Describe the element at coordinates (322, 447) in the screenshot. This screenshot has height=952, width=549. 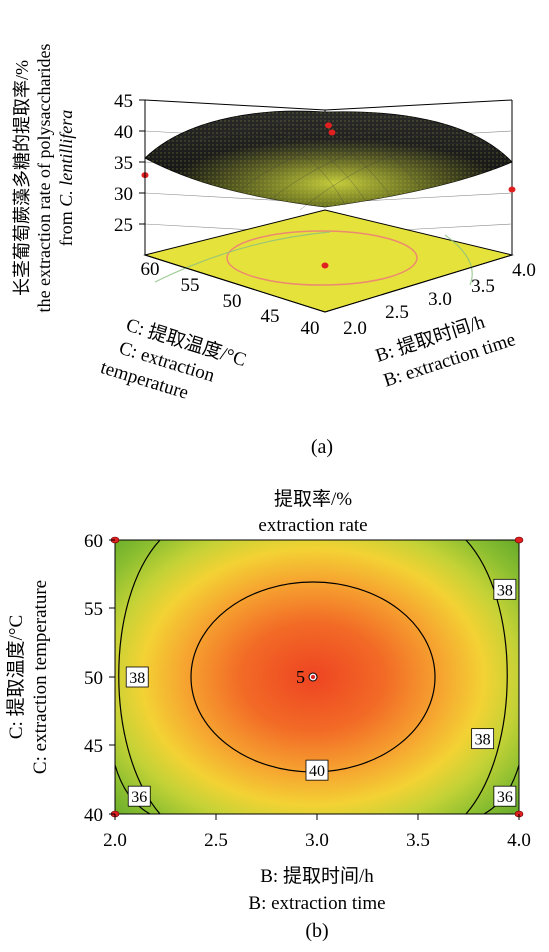
I see `panel-label-a: (a)` at that location.